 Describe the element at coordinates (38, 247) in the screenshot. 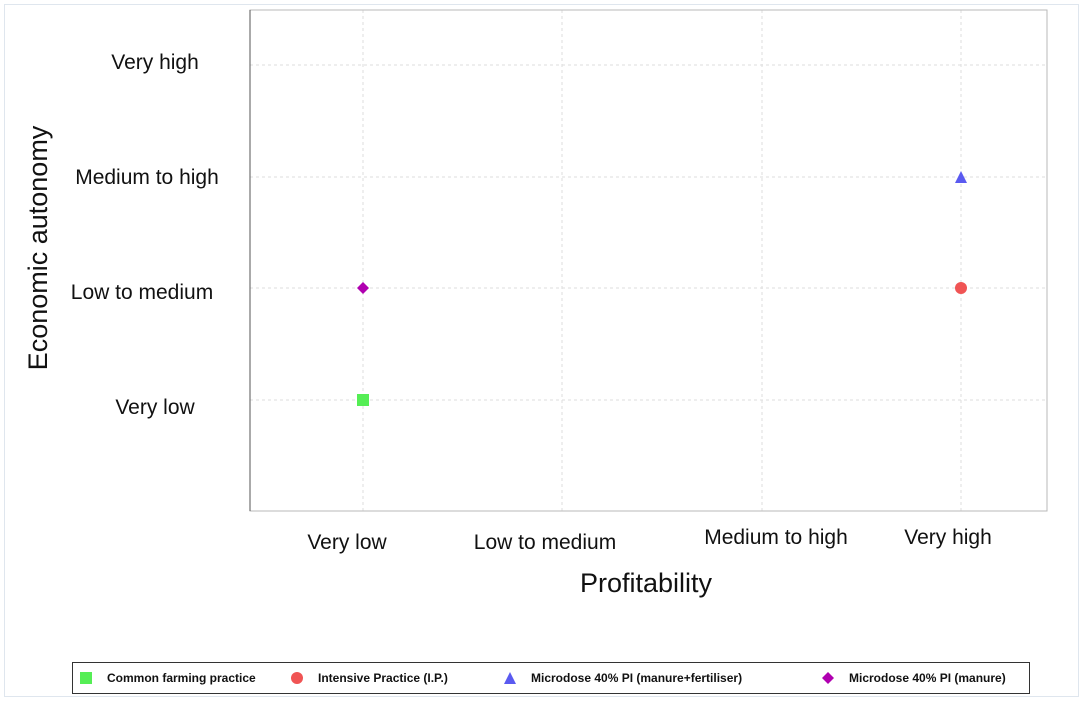

I see `y-axis-title: Economic autonomy` at that location.